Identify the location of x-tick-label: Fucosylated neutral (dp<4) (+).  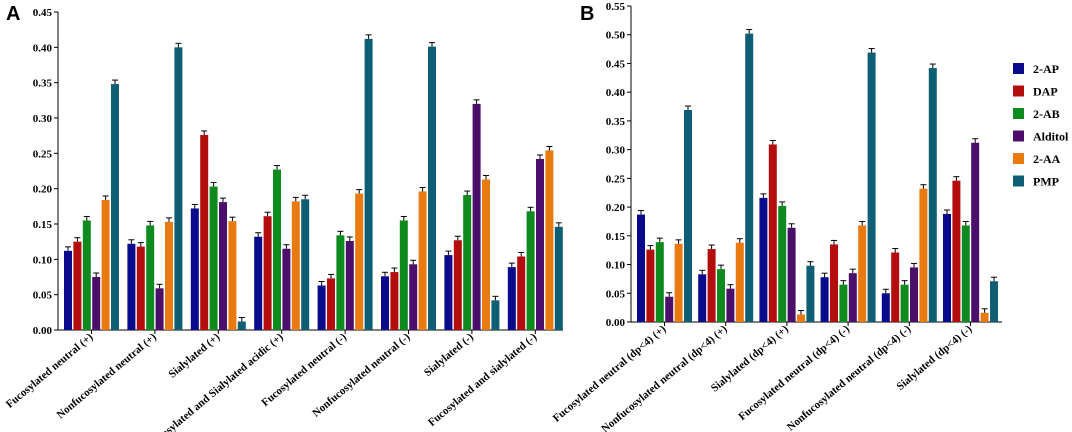
(610, 374).